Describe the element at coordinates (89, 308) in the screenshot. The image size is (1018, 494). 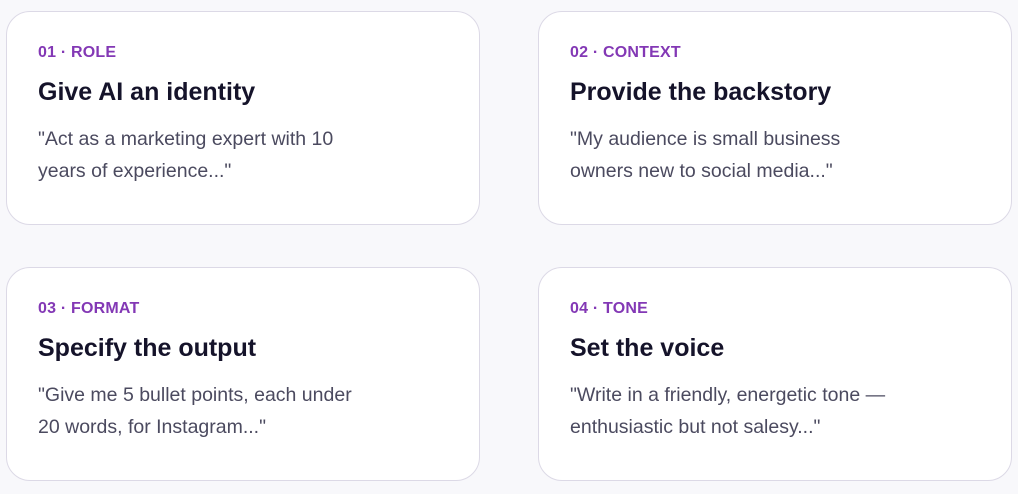
I see `card-label: 03 · FORMAT` at that location.